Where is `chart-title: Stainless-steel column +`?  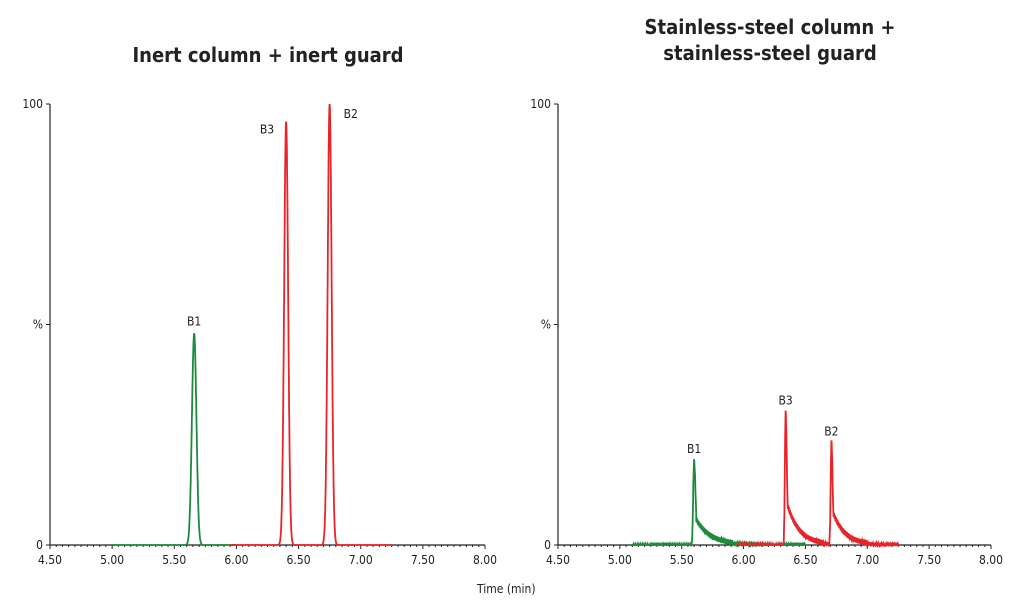 chart-title: Stainless-steel column + is located at coordinates (770, 27).